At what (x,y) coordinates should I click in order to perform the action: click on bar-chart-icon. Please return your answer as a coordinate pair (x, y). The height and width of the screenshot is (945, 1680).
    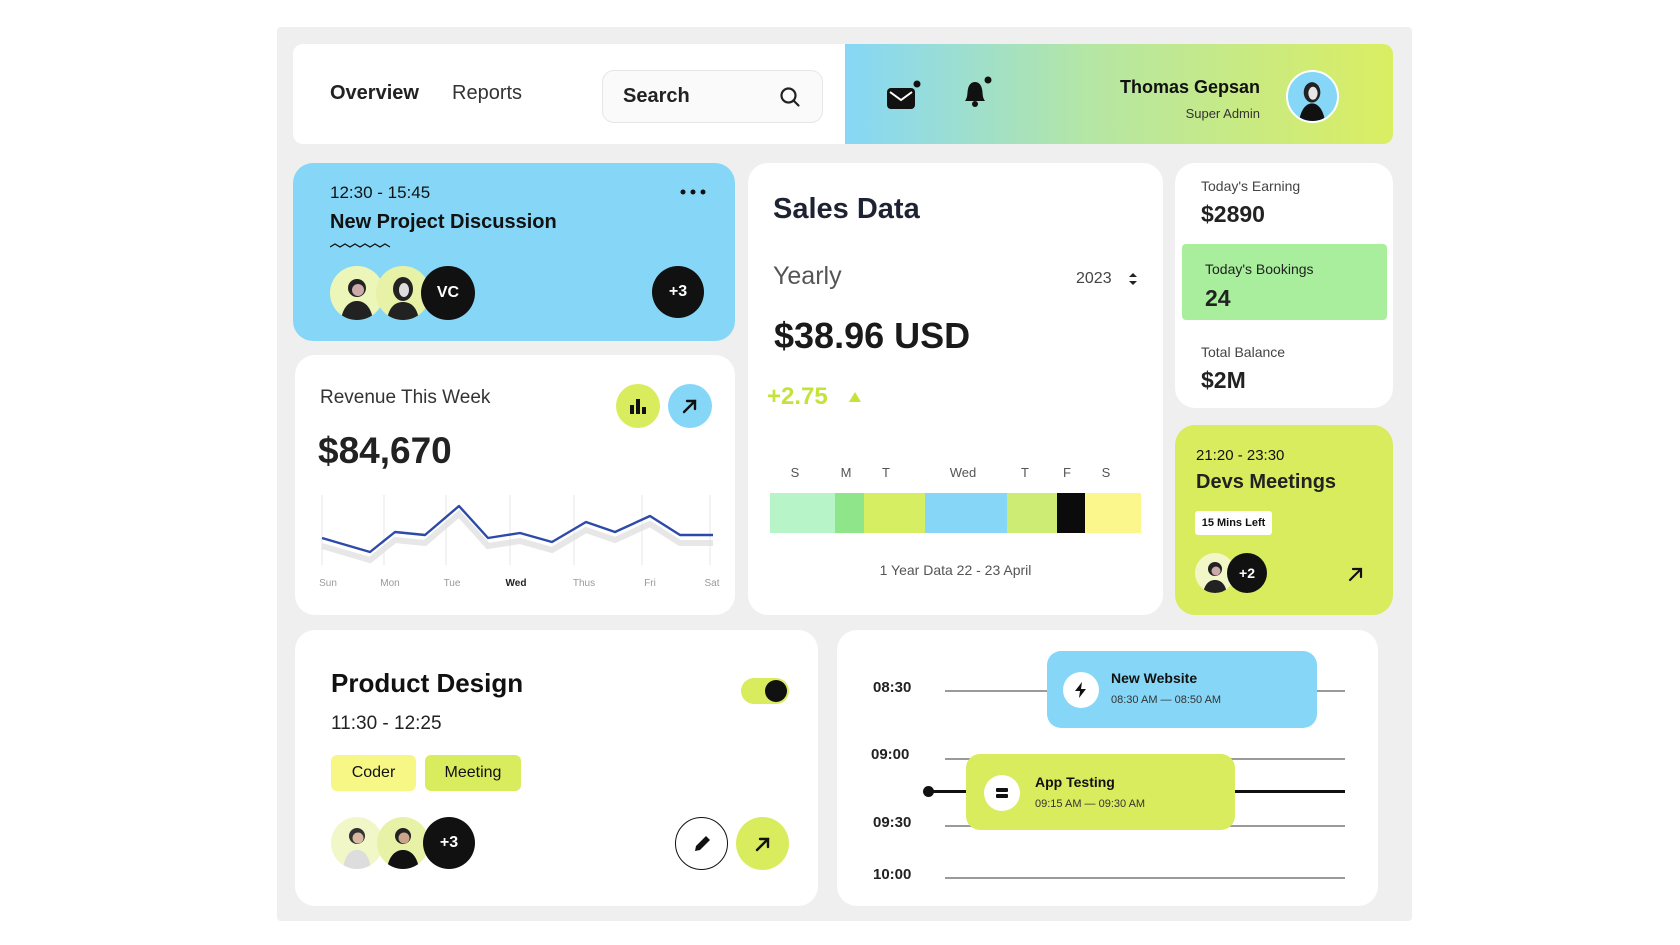
    Looking at the image, I should click on (638, 406).